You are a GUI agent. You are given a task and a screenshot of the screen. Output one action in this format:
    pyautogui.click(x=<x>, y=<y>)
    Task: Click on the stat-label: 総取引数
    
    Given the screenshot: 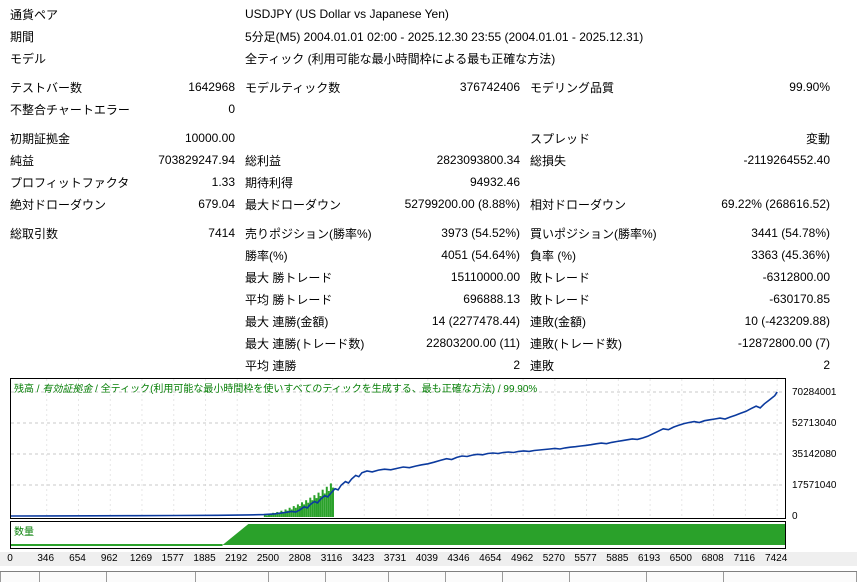 What is the action you would take?
    pyautogui.click(x=34, y=233)
    